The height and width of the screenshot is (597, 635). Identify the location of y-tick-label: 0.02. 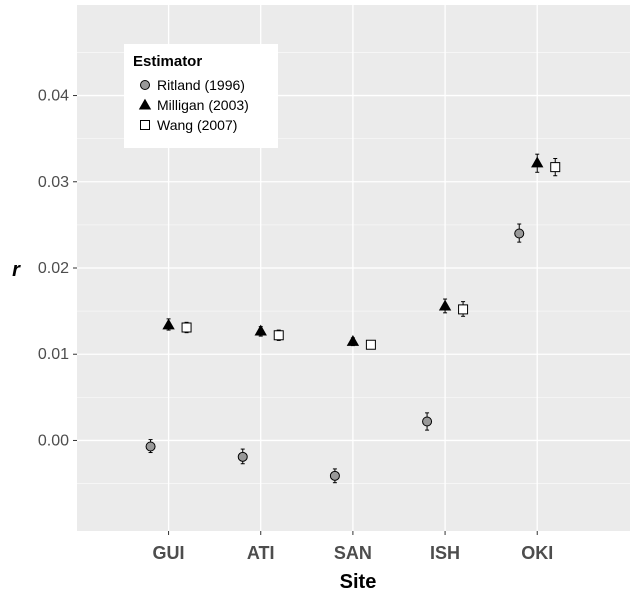
(53, 268).